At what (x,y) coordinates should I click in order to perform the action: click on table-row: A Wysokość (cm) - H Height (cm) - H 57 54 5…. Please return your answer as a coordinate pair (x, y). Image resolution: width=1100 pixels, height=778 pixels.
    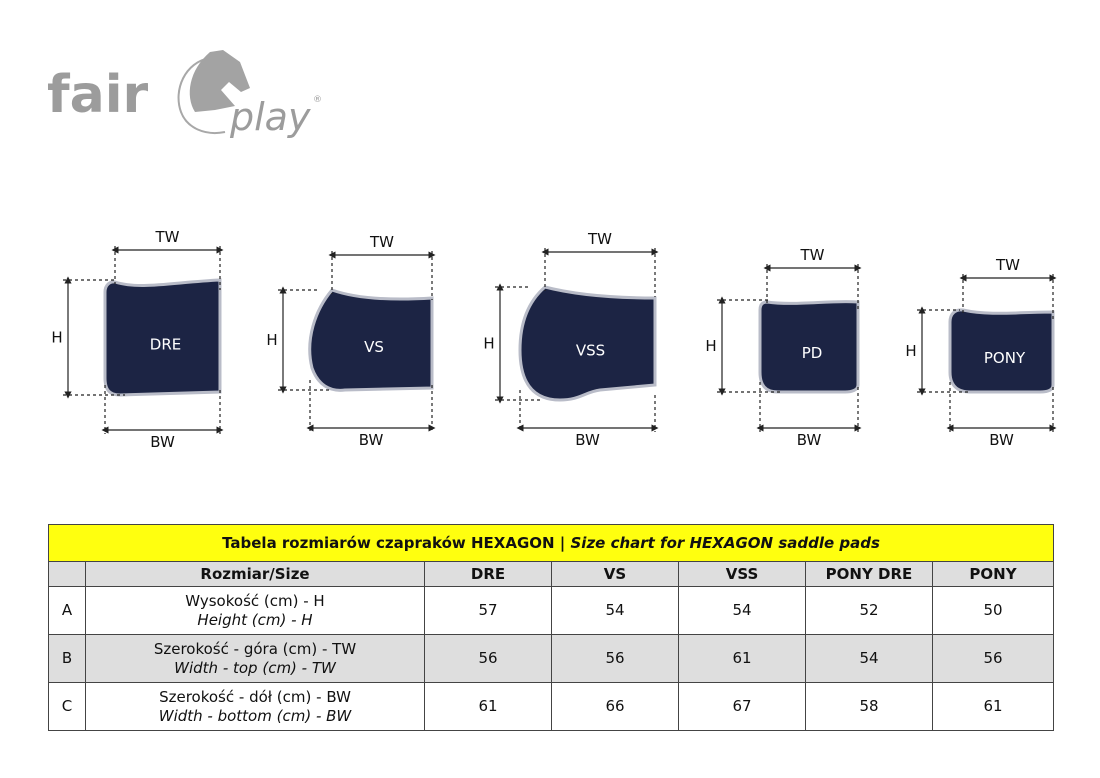
    Looking at the image, I should click on (551, 610).